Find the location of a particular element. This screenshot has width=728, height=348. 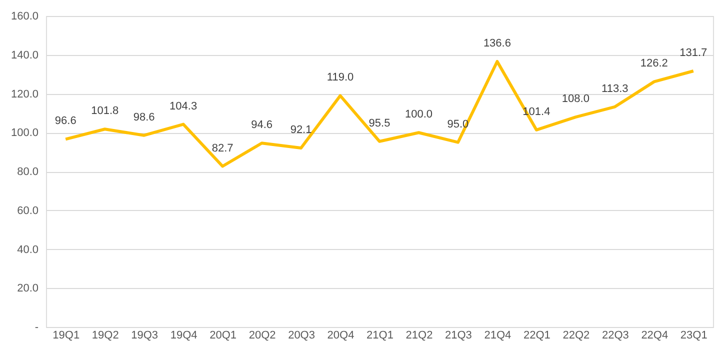

text: 100.0 is located at coordinates (418, 114).